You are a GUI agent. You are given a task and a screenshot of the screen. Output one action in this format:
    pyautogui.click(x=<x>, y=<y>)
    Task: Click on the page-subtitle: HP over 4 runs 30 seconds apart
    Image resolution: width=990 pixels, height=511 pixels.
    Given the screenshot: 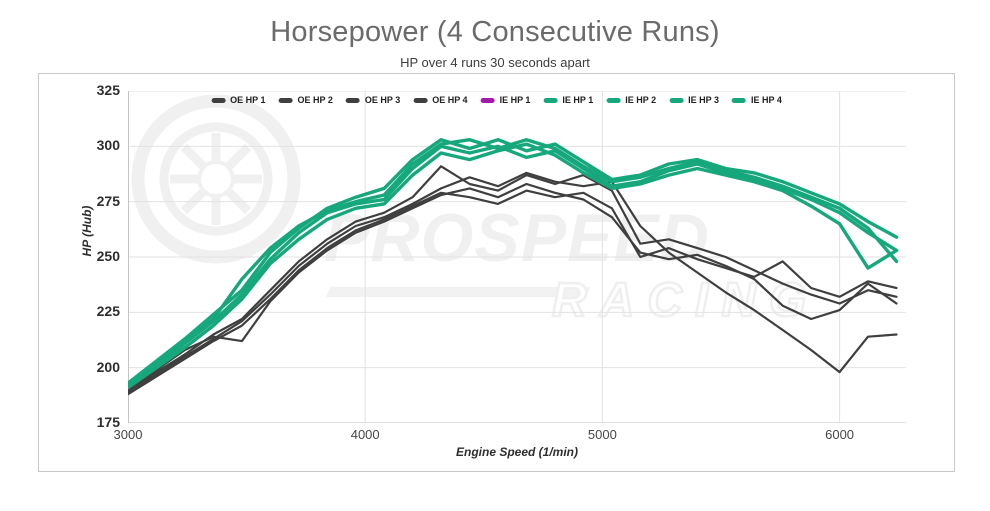 What is the action you would take?
    pyautogui.click(x=495, y=62)
    